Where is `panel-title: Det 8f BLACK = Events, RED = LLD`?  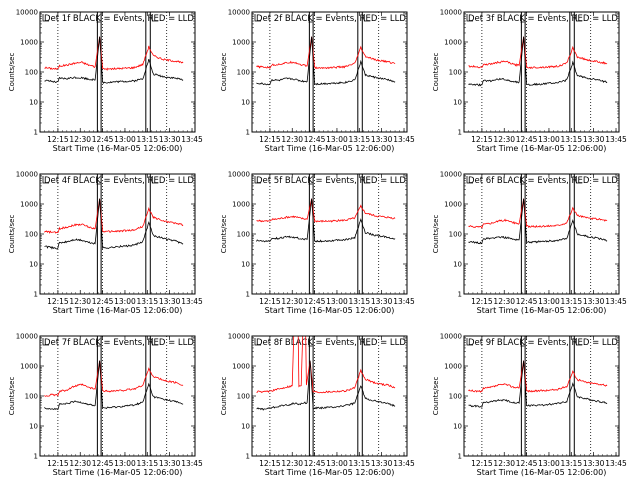
panel-title: Det 8f BLACK = Events, RED = LLD is located at coordinates (331, 343).